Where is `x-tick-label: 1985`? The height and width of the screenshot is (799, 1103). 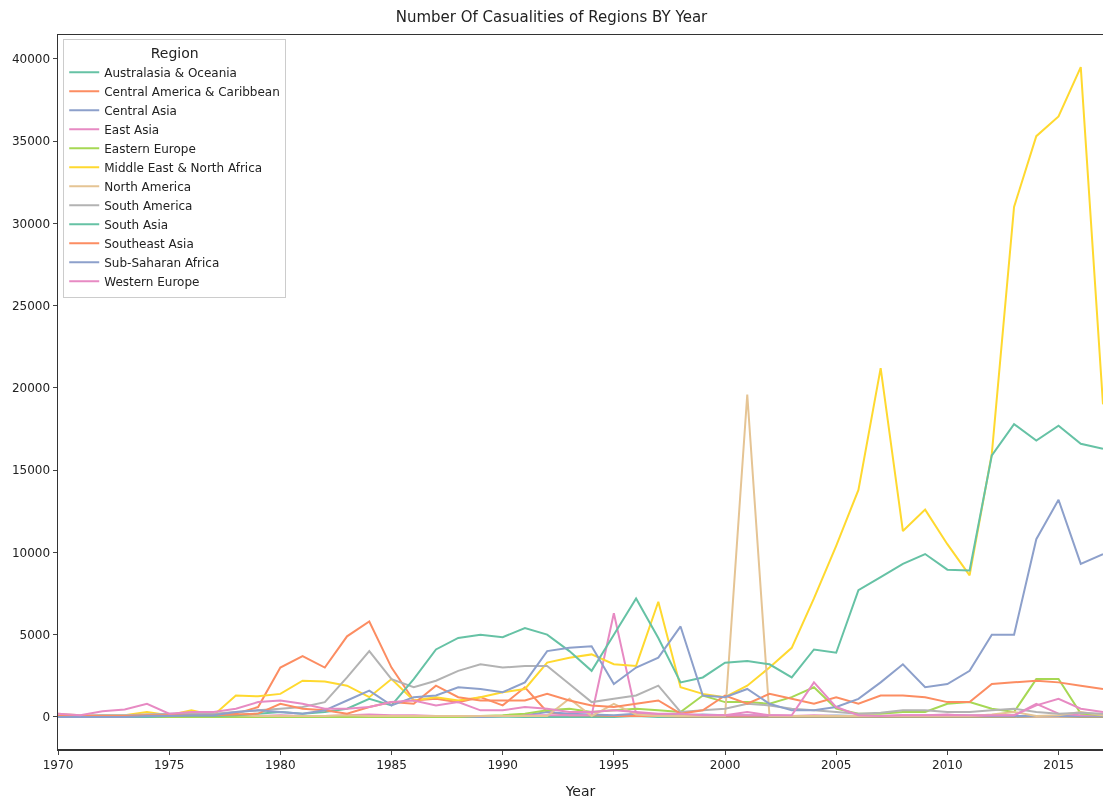
x-tick-label: 1985 is located at coordinates (391, 764).